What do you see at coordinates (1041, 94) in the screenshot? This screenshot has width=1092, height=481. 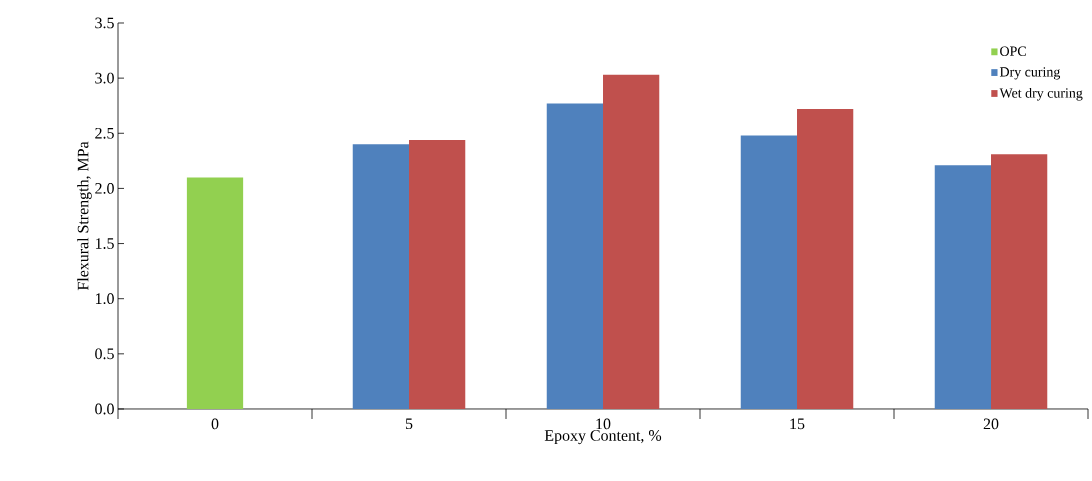 I see `legend-label: Wet dry curing` at bounding box center [1041, 94].